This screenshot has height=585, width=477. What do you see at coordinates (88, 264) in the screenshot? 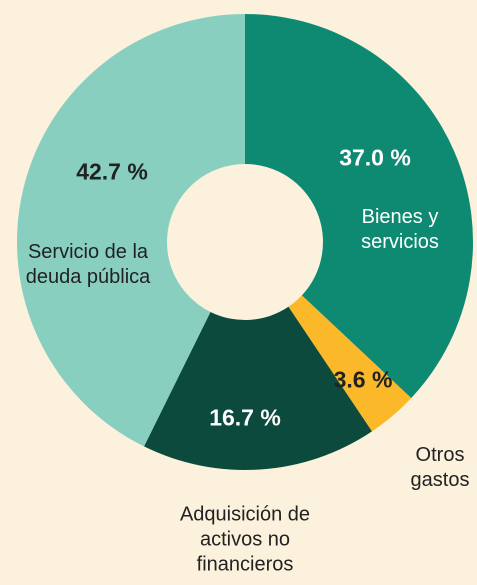
I see `category-label: Servicio de la deuda pública` at bounding box center [88, 264].